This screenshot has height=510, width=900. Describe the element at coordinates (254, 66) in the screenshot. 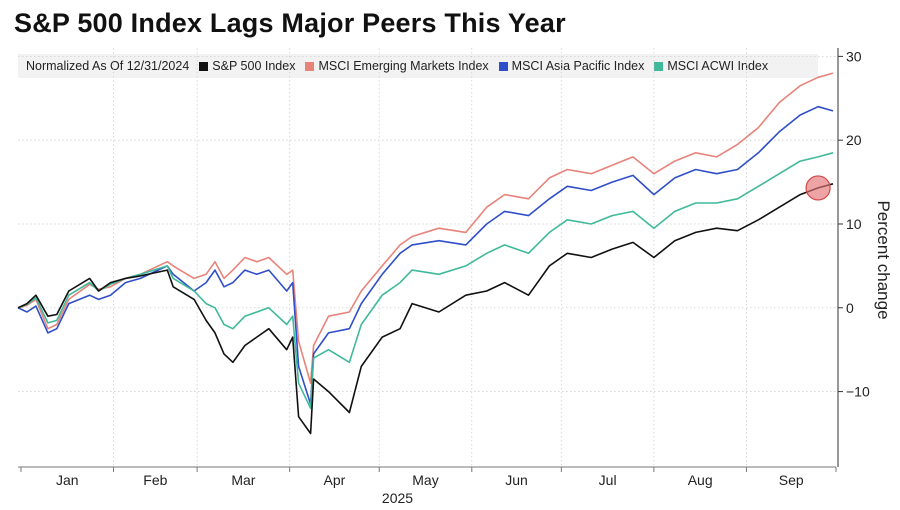

I see `legend-label: S&P 500 Index` at that location.